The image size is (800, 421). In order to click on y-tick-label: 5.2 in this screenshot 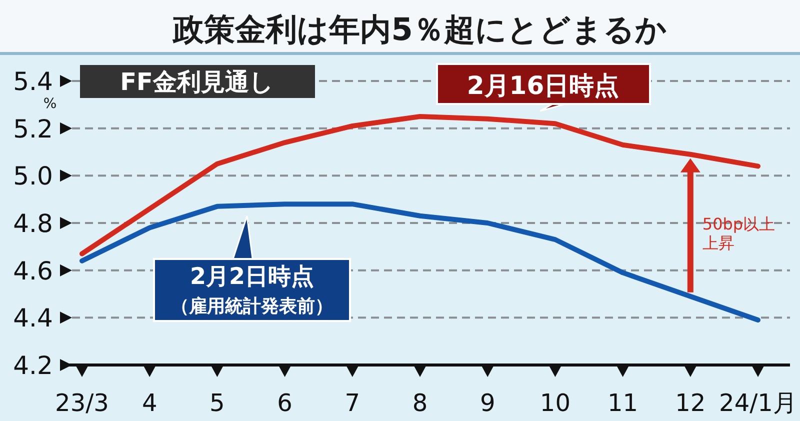, I will do `click(33, 129)`.